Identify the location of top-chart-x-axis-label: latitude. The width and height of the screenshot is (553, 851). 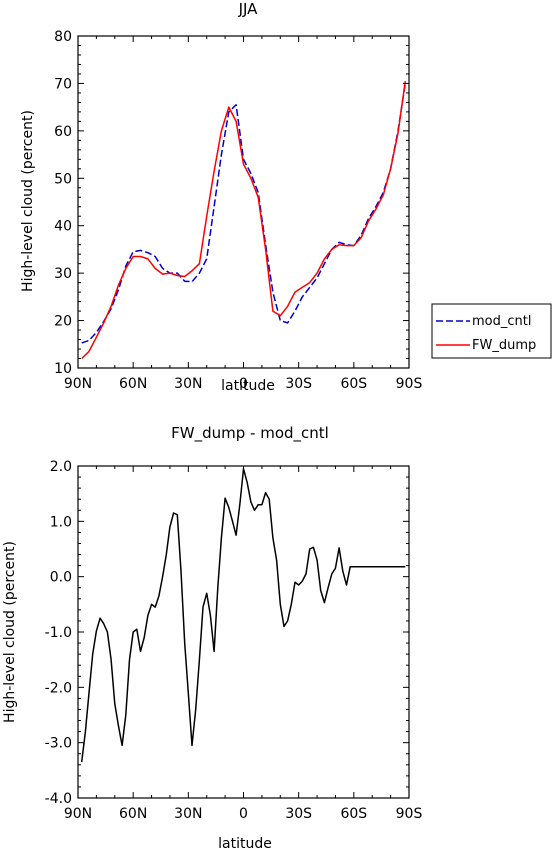
(248, 386).